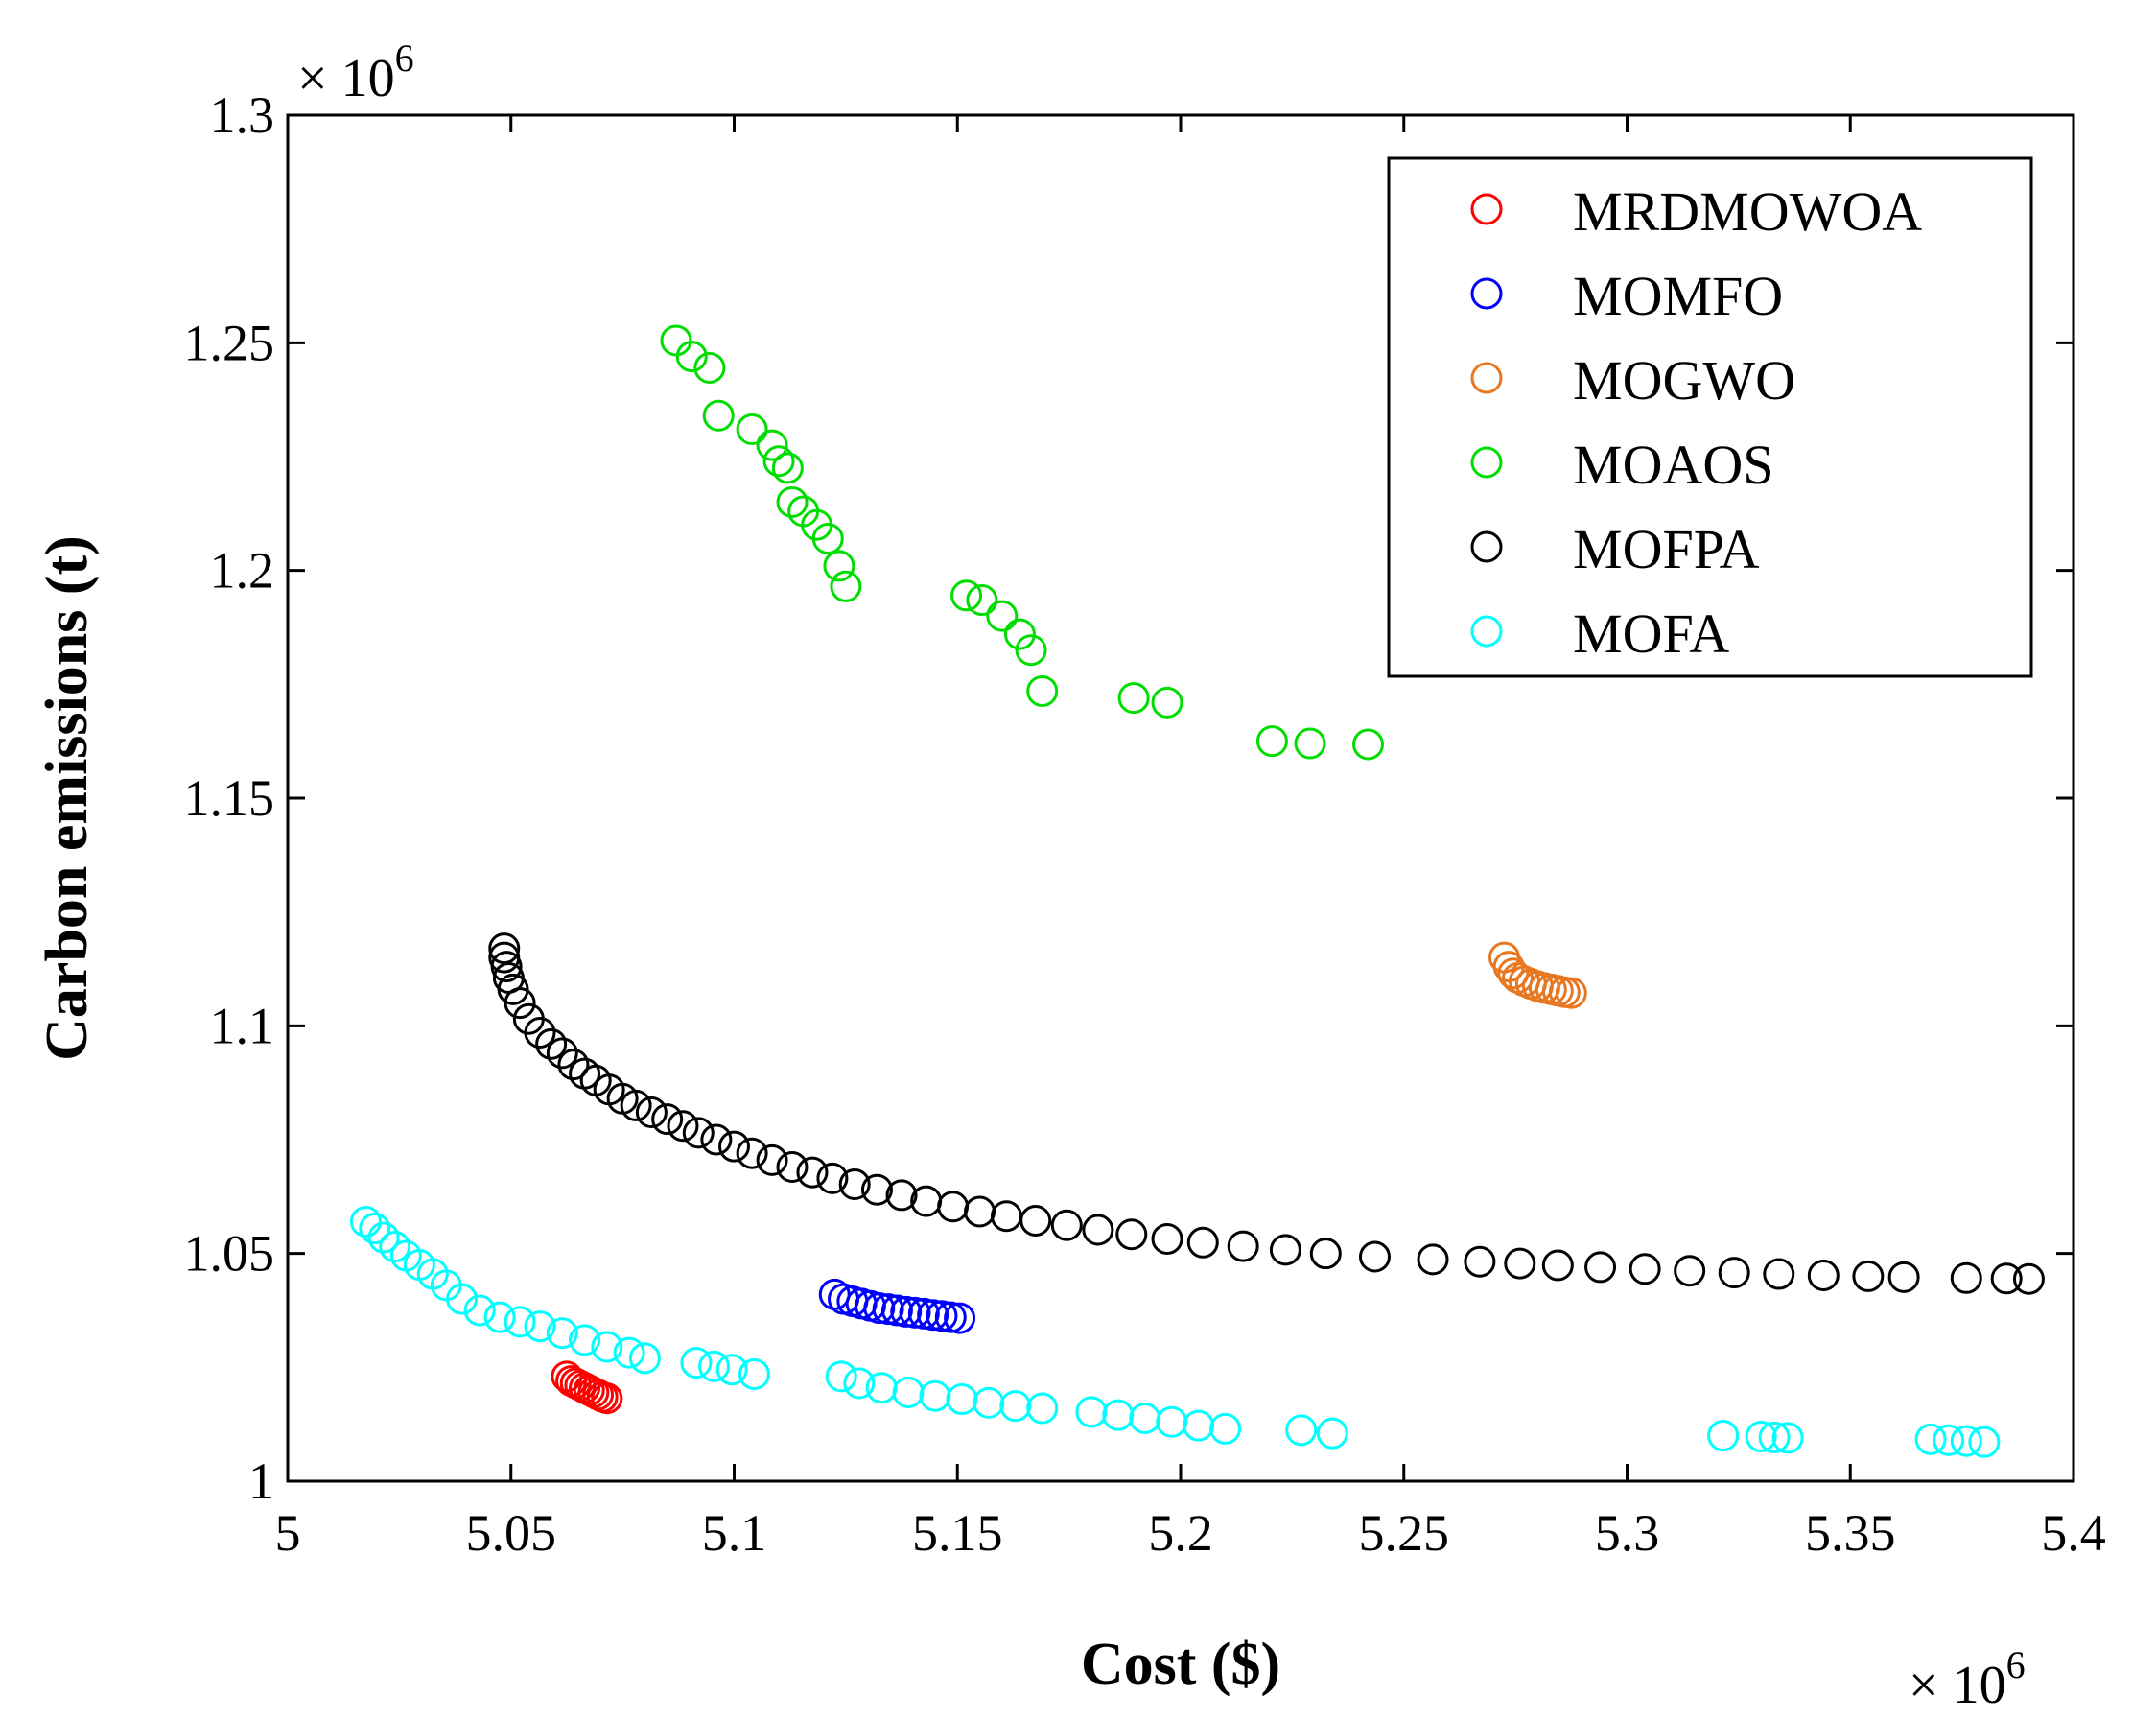 This screenshot has width=2156, height=1721. I want to click on legend-box, so click(1710, 417).